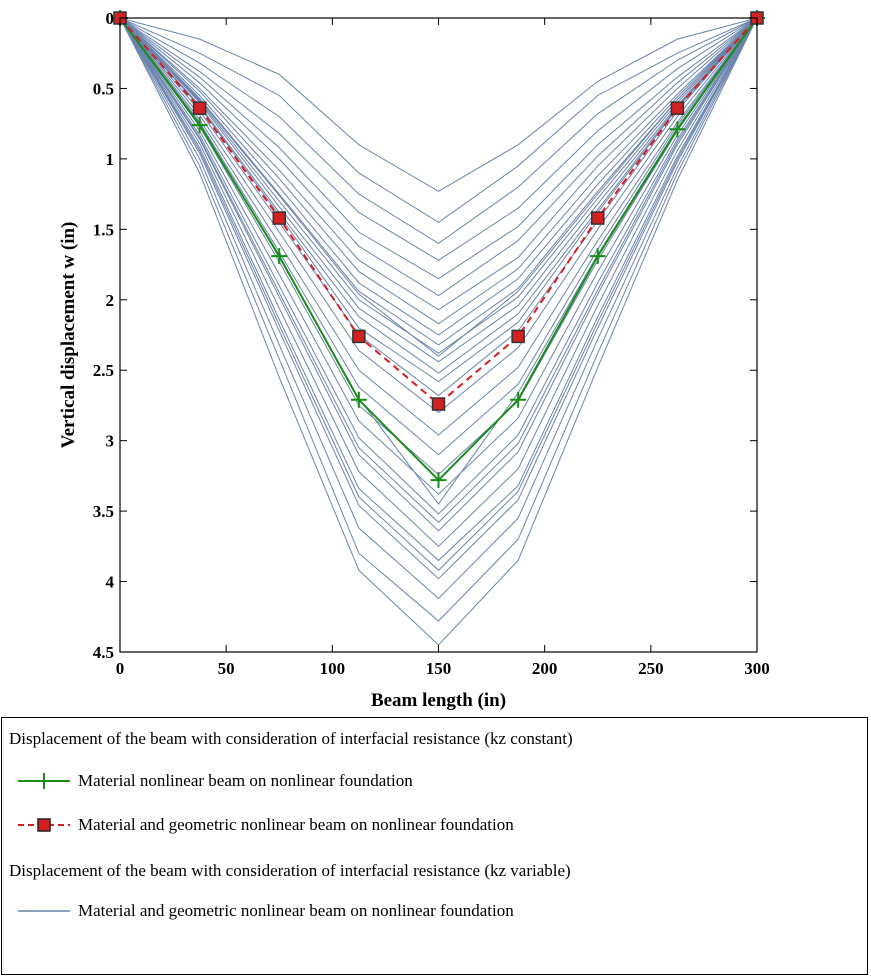 This screenshot has width=871, height=979. I want to click on y-tick-label: 1.5, so click(103, 229).